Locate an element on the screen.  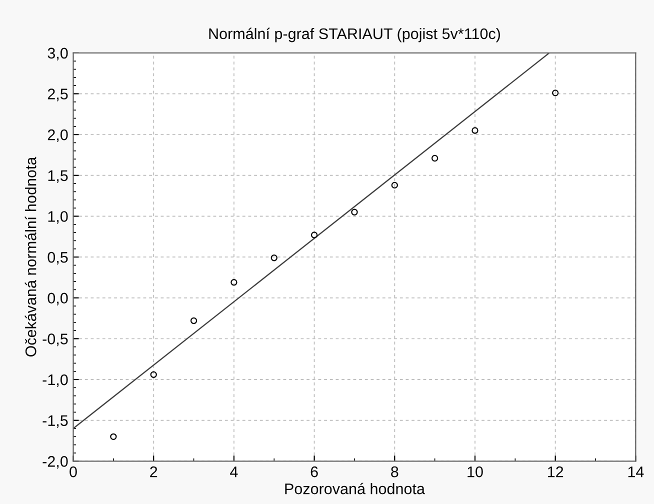
x-axis-title: Pozorovaná hodnota is located at coordinates (355, 488).